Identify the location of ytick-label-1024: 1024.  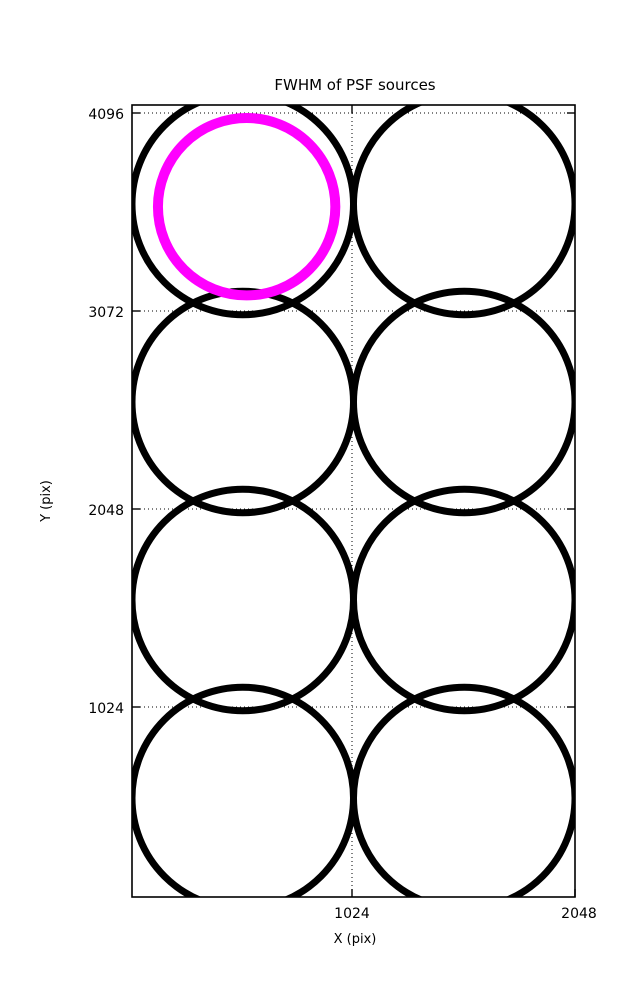
(106, 709).